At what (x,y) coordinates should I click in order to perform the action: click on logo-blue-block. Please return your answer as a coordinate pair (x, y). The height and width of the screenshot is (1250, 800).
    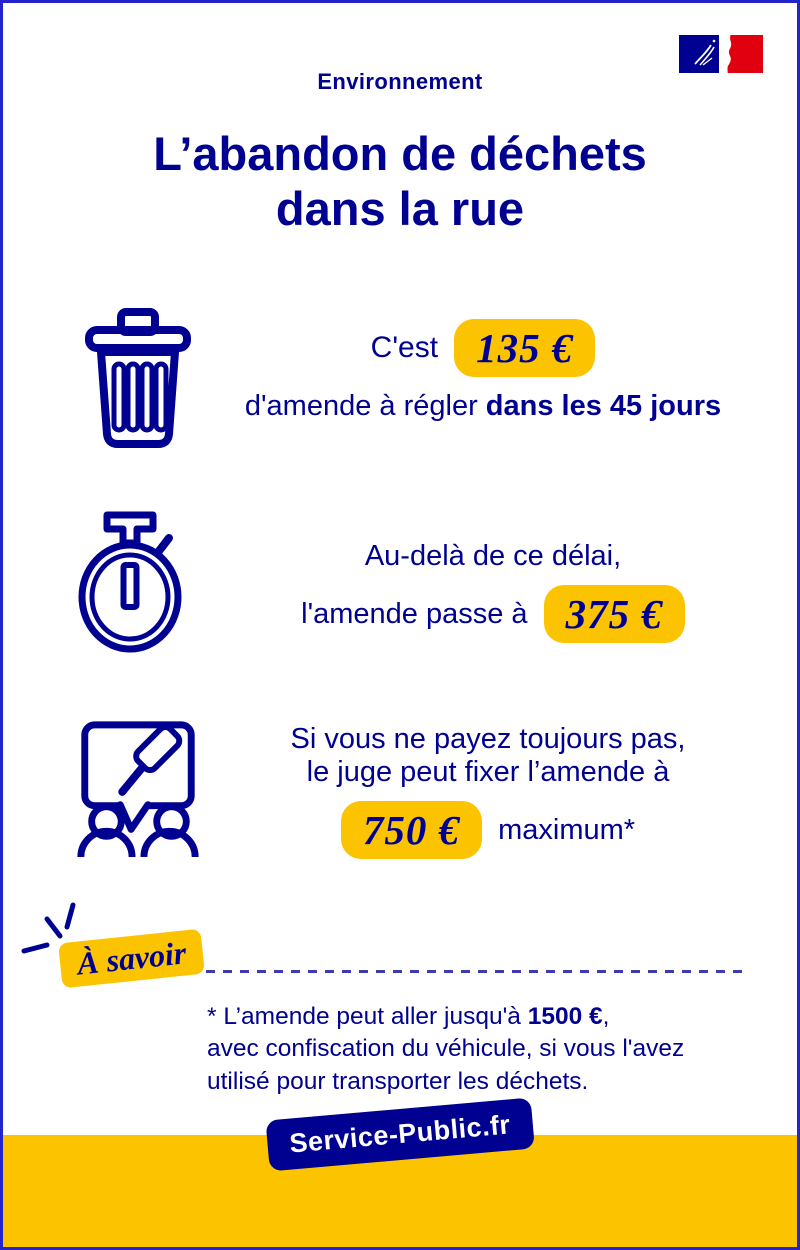
    Looking at the image, I should click on (699, 54).